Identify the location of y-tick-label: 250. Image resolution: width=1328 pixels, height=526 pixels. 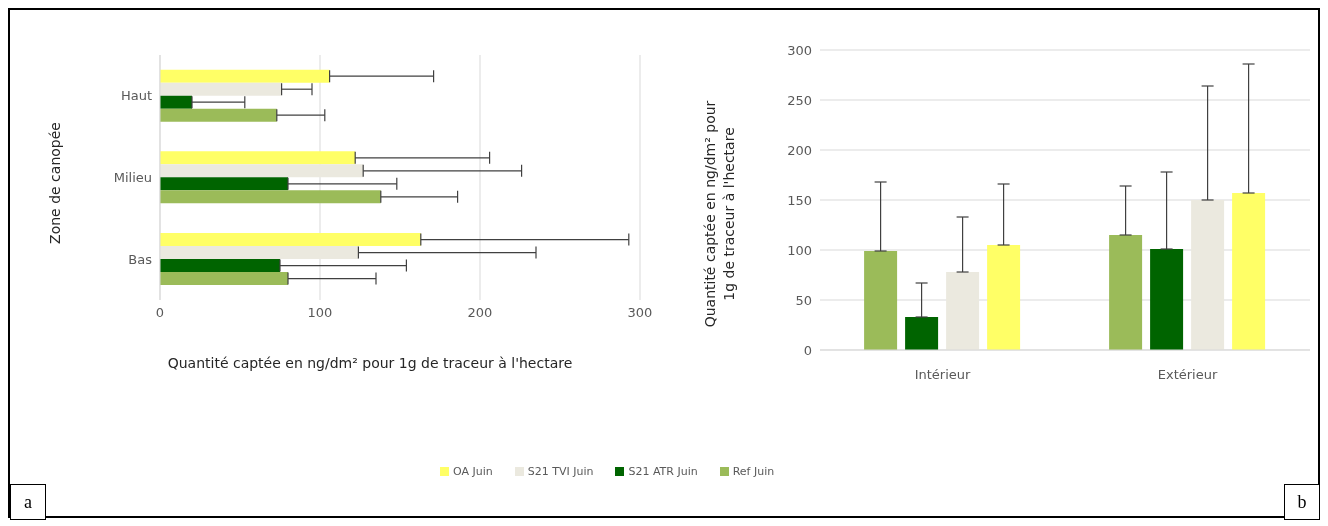
(799, 100).